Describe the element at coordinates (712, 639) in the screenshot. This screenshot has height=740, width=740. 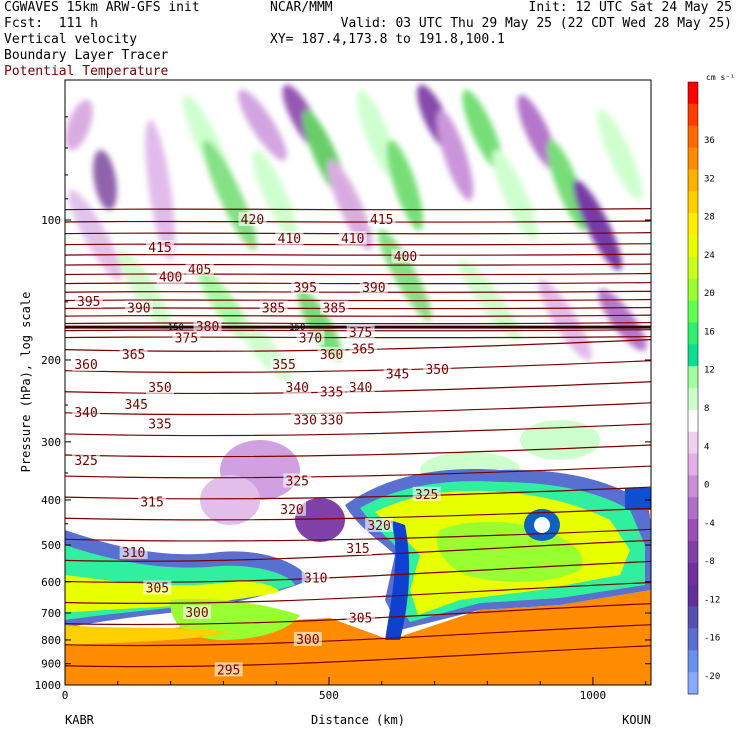
I see `colorbar-label: -16` at that location.